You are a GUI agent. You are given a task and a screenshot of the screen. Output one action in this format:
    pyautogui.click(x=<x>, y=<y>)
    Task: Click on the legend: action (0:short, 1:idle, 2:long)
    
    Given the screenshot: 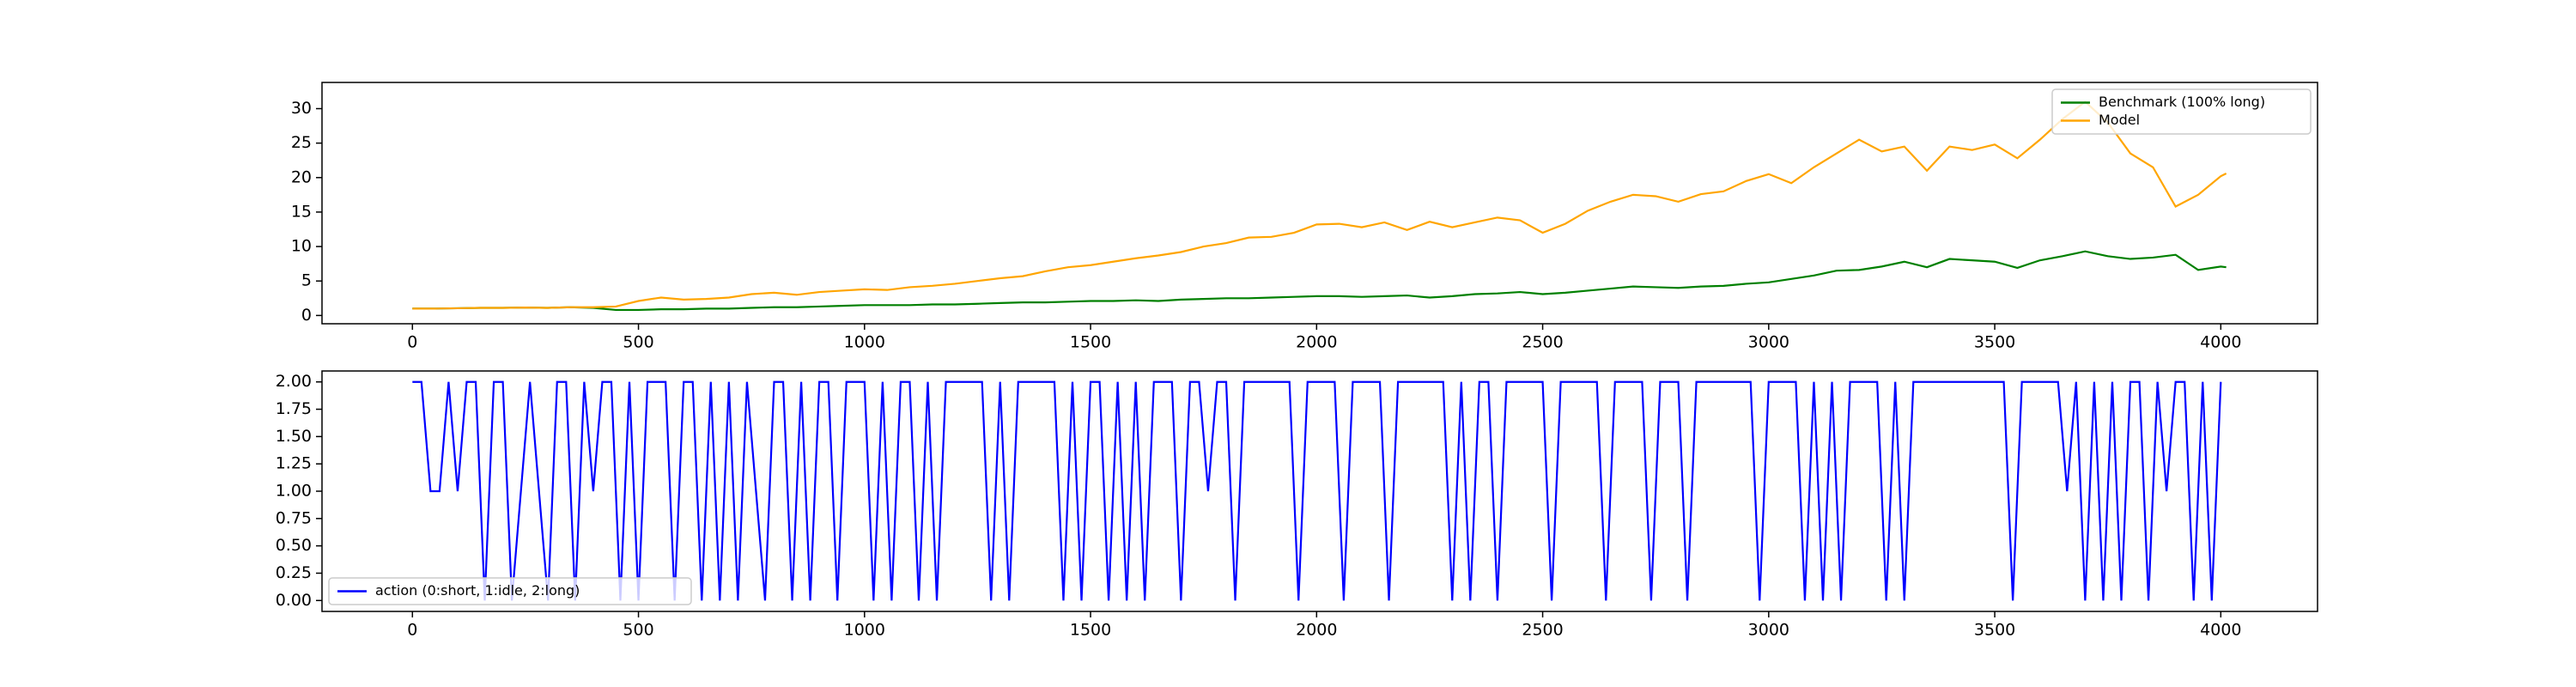 What is the action you would take?
    pyautogui.click(x=510, y=591)
    